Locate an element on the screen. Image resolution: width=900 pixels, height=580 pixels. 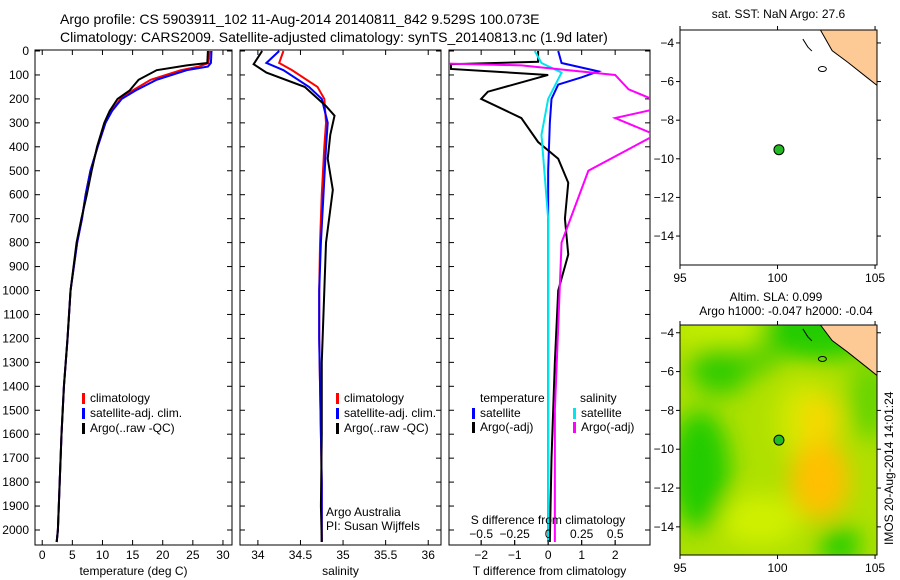
legend-label: satellite is located at coordinates (601, 413).